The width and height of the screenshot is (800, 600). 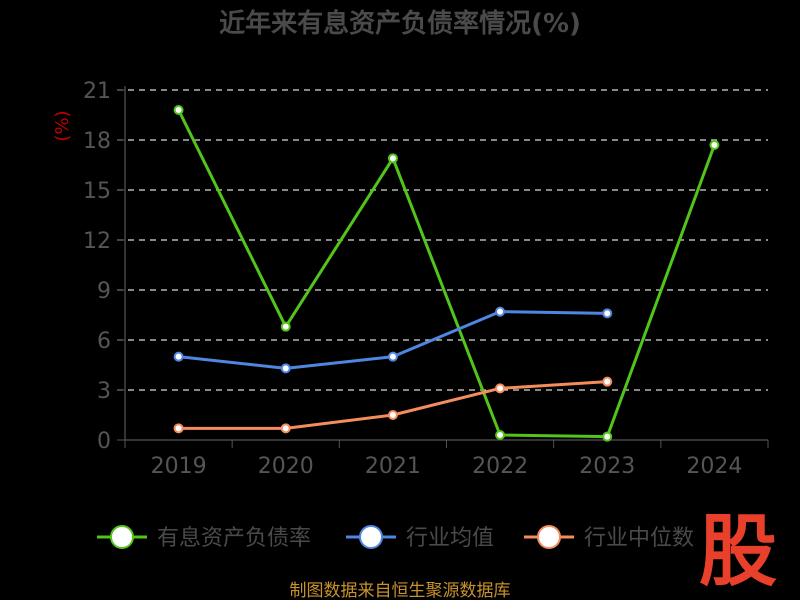 I want to click on x-tick-label: 2019, so click(x=179, y=466).